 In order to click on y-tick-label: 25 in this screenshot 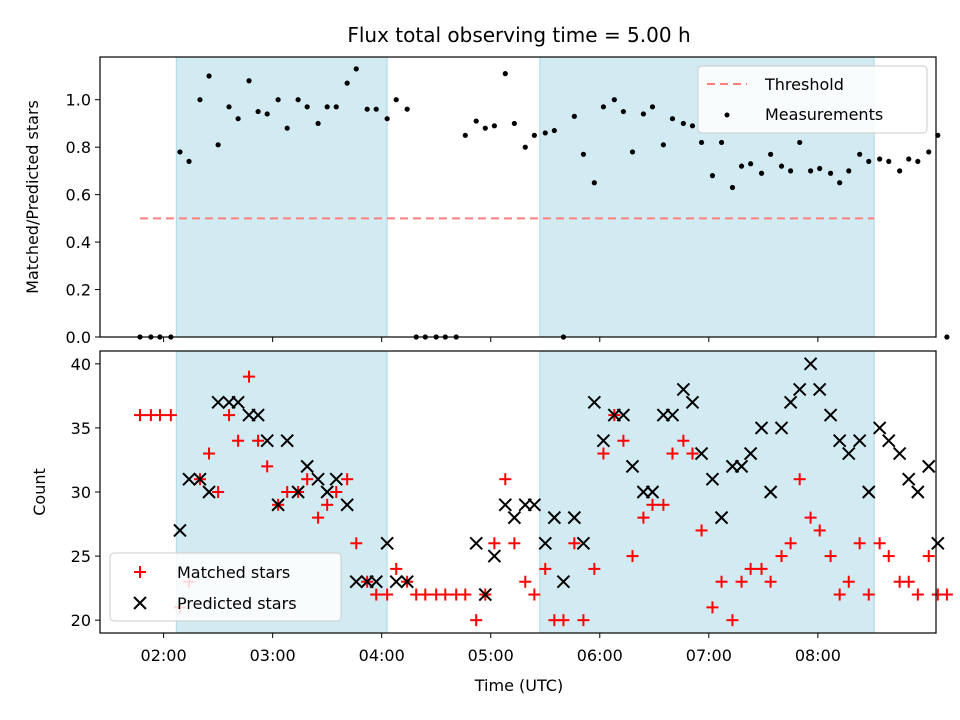, I will do `click(81, 556)`.